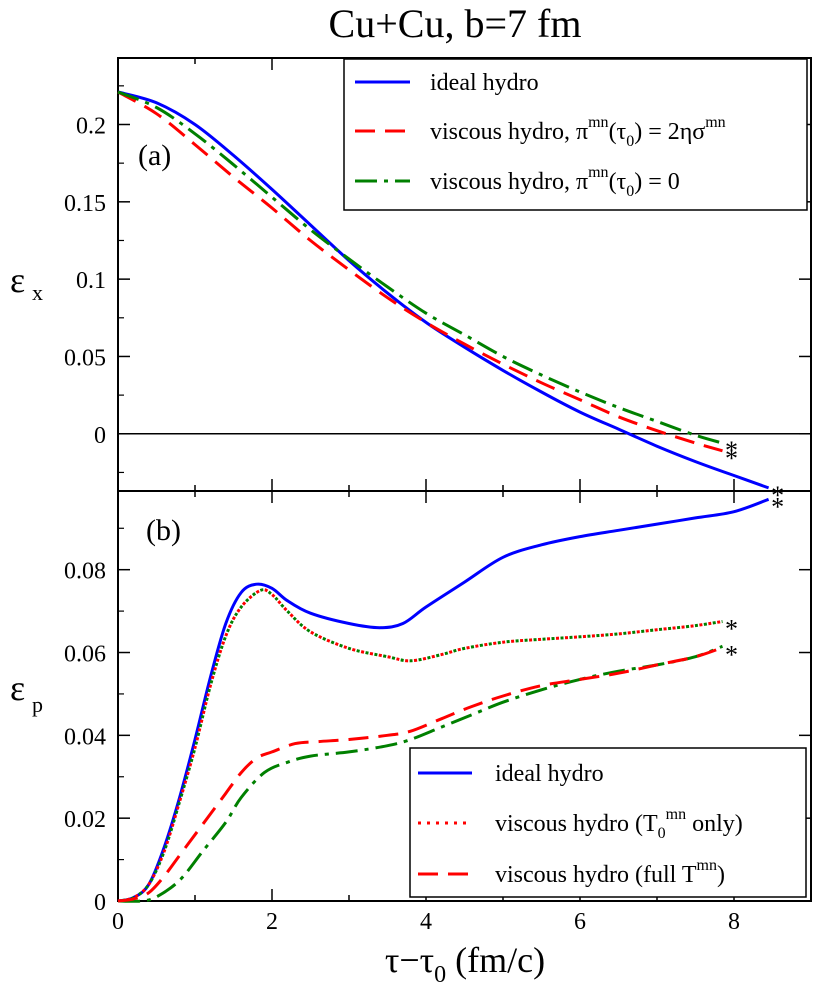  What do you see at coordinates (580, 922) in the screenshot?
I see `x-tick-label: 6` at bounding box center [580, 922].